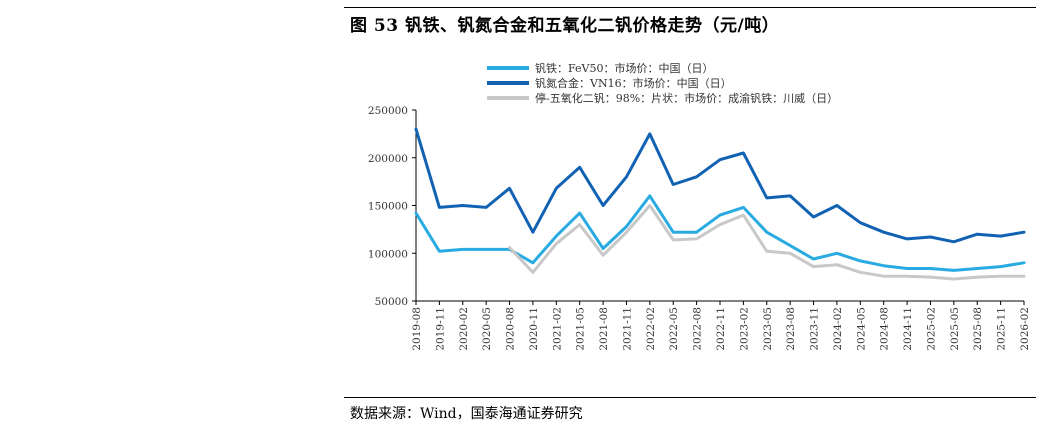 This screenshot has width=1041, height=426. Describe the element at coordinates (581, 329) in the screenshot. I see `x-tick-label: 2021-05` at that location.